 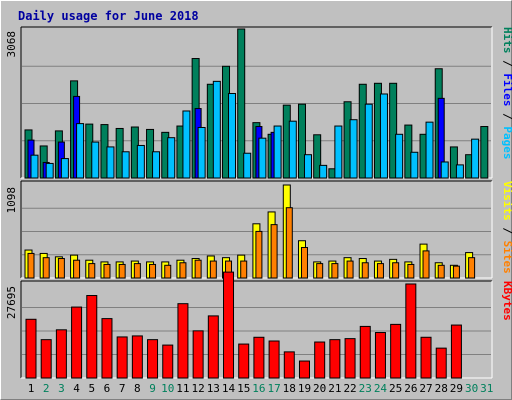 I want to click on x-tick-label: 17, so click(x=273, y=388).